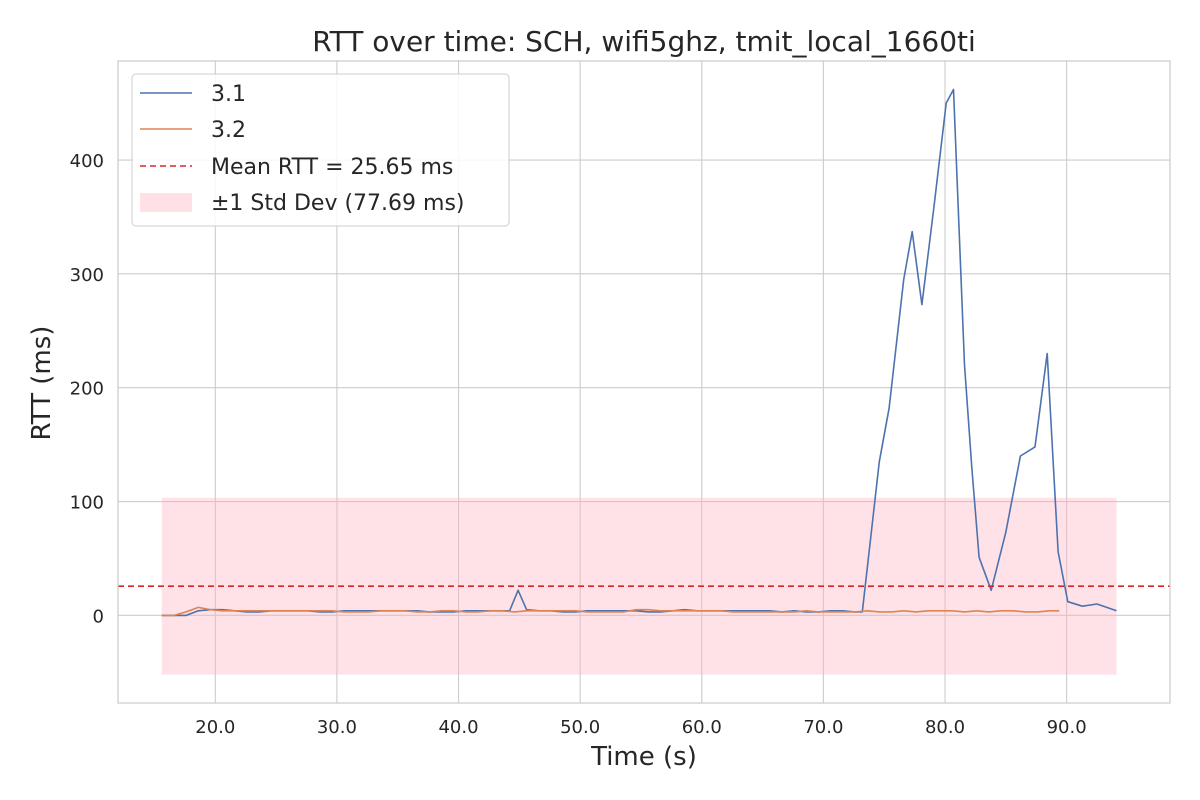 Image resolution: width=1200 pixels, height=800 pixels. Describe the element at coordinates (87, 161) in the screenshot. I see `y-tick-label: 400` at that location.